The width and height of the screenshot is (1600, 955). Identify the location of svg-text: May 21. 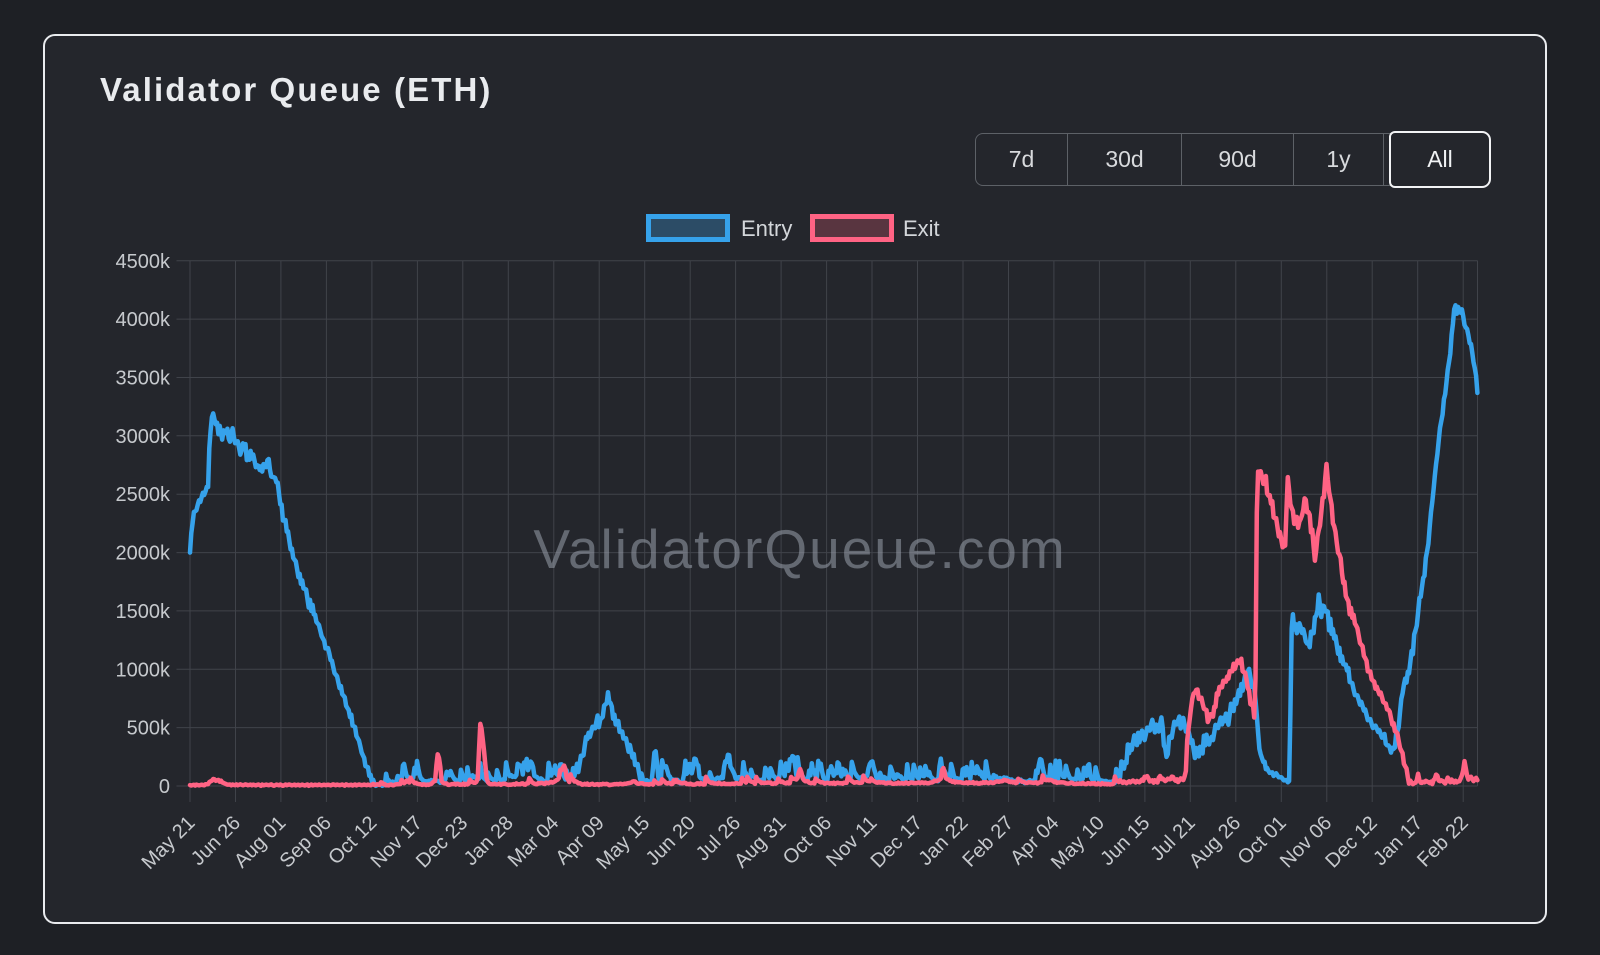
(169, 843).